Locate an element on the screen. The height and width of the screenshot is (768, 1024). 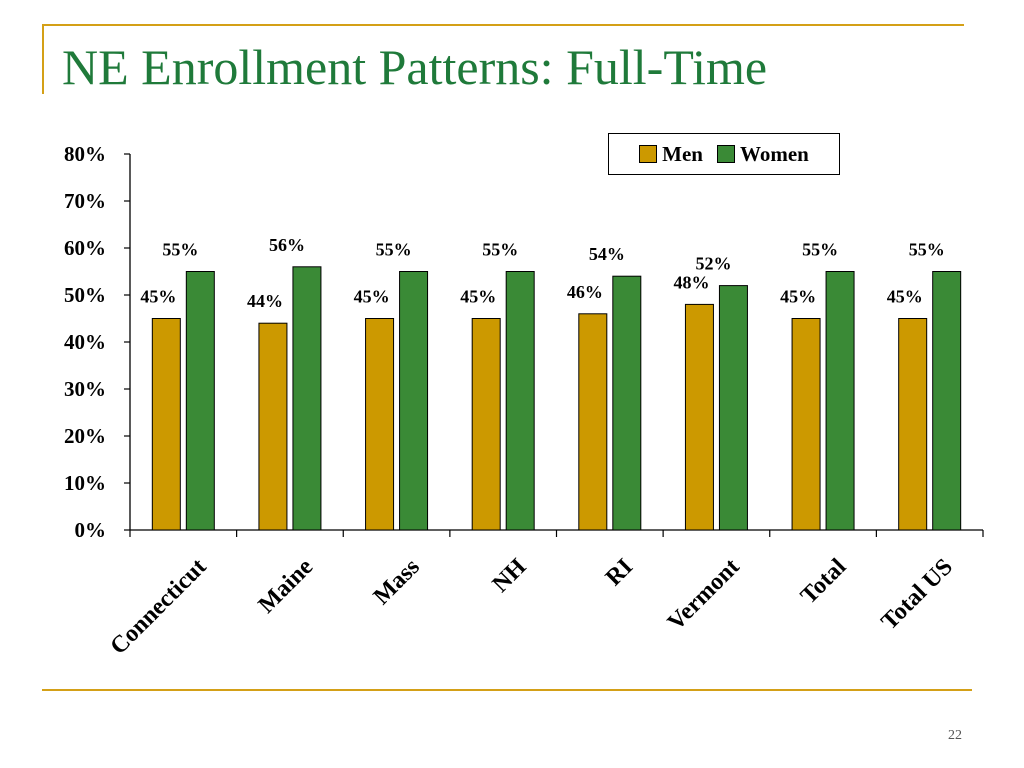
x-category-label: Maine is located at coordinates (286, 586).